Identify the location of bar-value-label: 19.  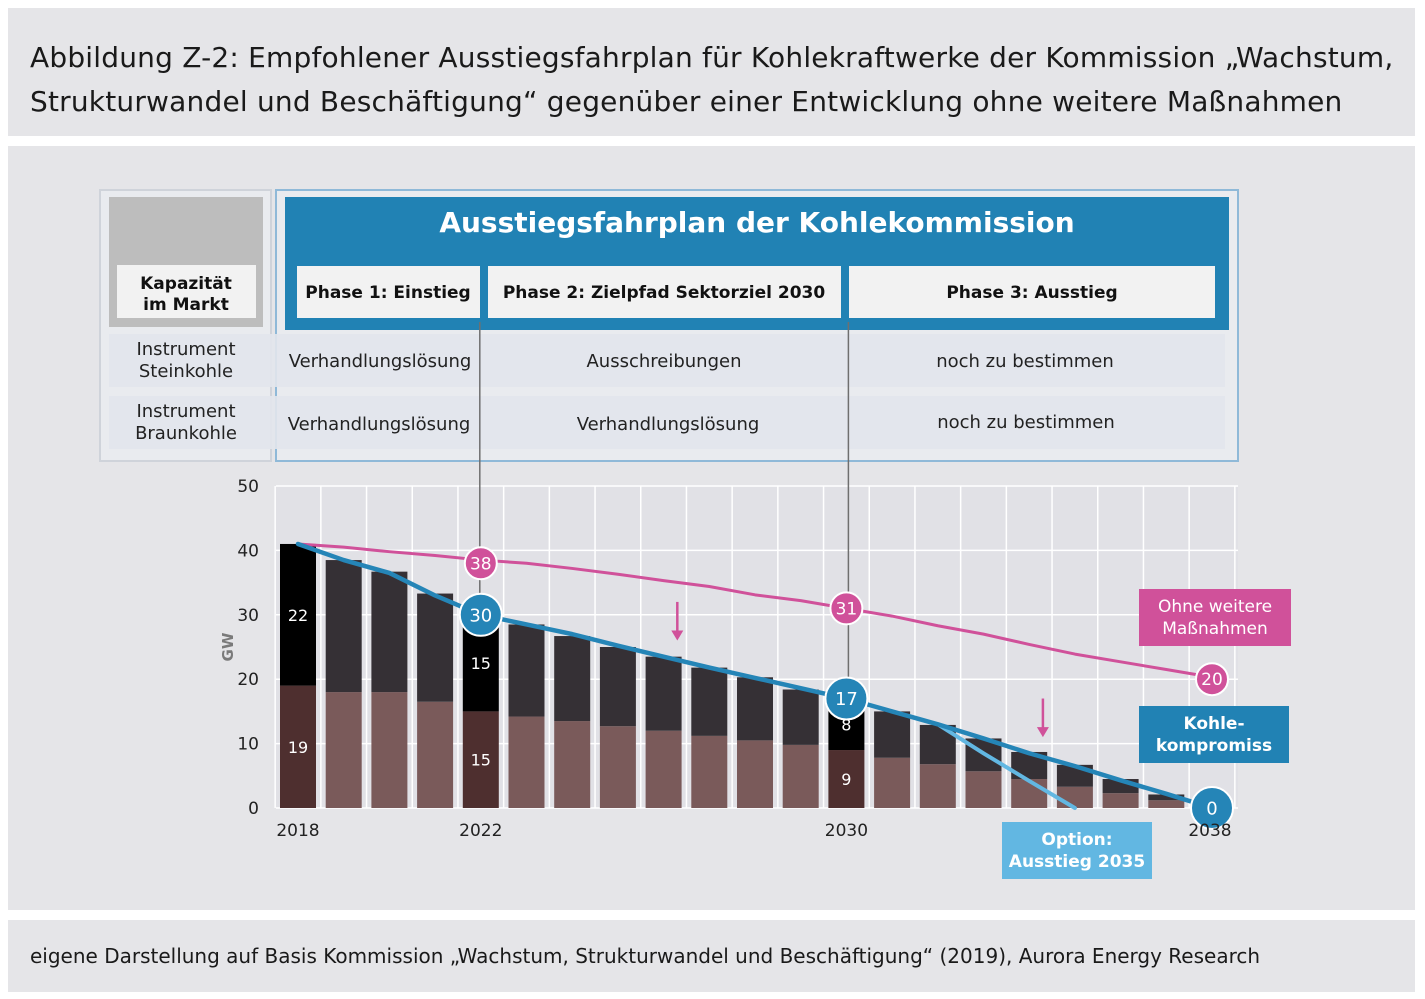
(298, 747).